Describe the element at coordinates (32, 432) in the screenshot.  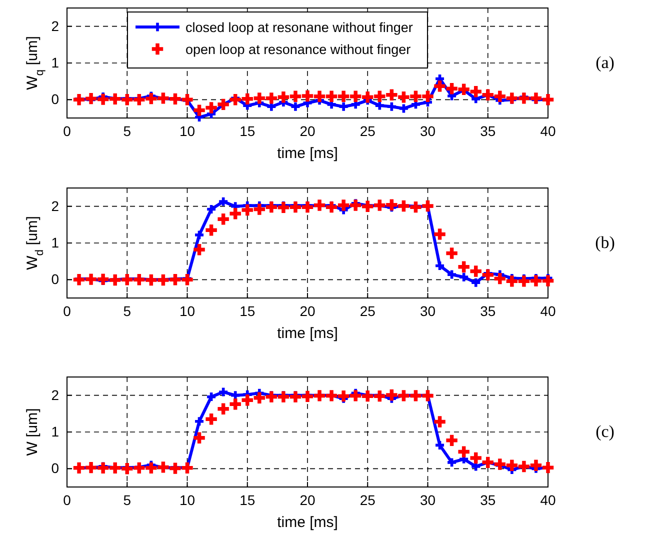
I see `y-axis-title: W [um]` at that location.